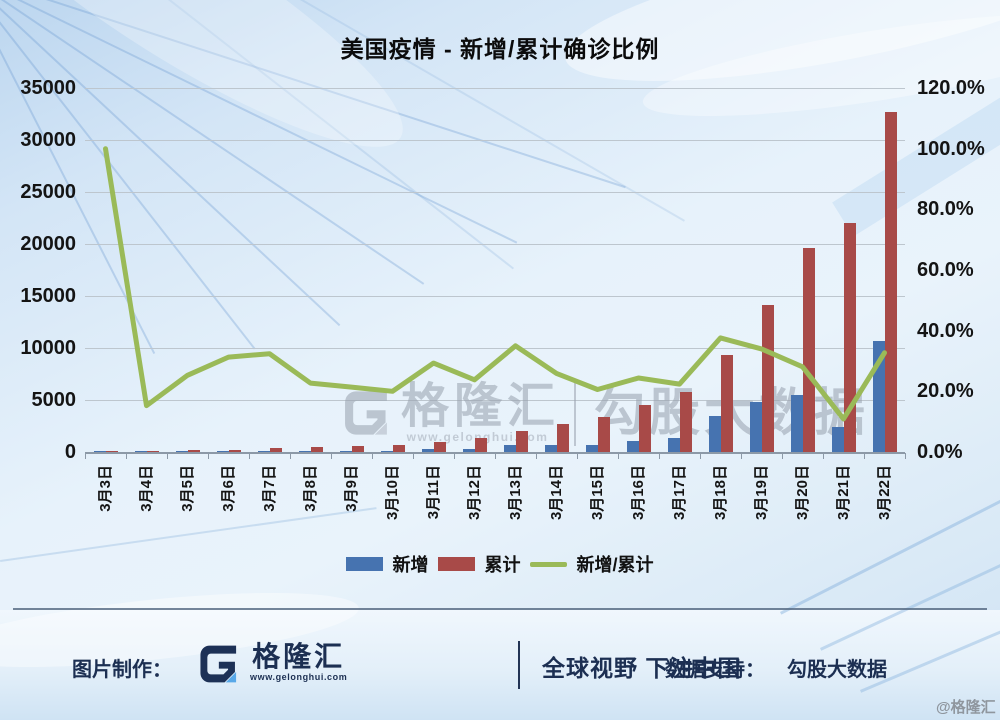 This screenshot has height=720, width=1000. What do you see at coordinates (761, 493) in the screenshot?
I see `x-axis-label-3月19日: 3月19日` at bounding box center [761, 493].